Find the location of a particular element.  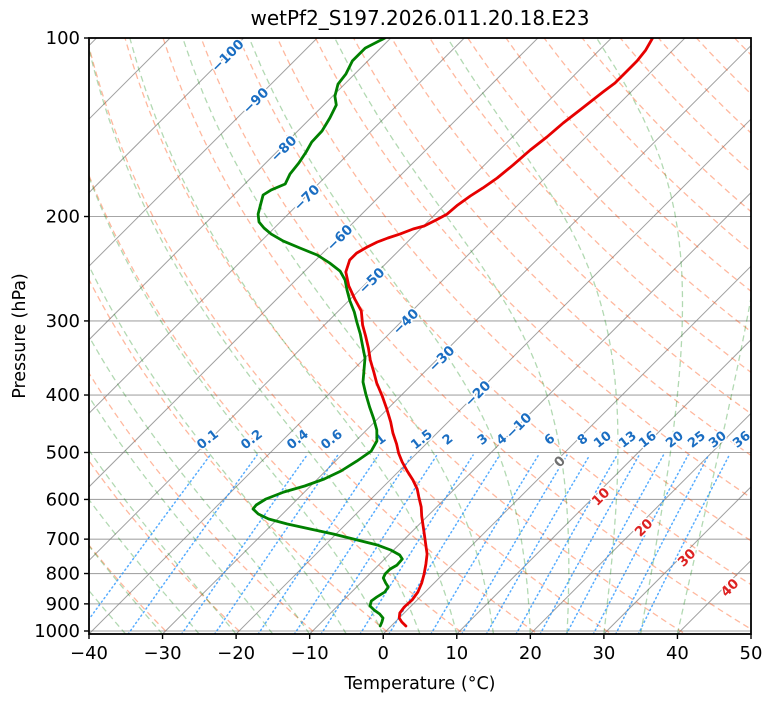

mixing-ratio-label-16: 16 is located at coordinates (647, 440).